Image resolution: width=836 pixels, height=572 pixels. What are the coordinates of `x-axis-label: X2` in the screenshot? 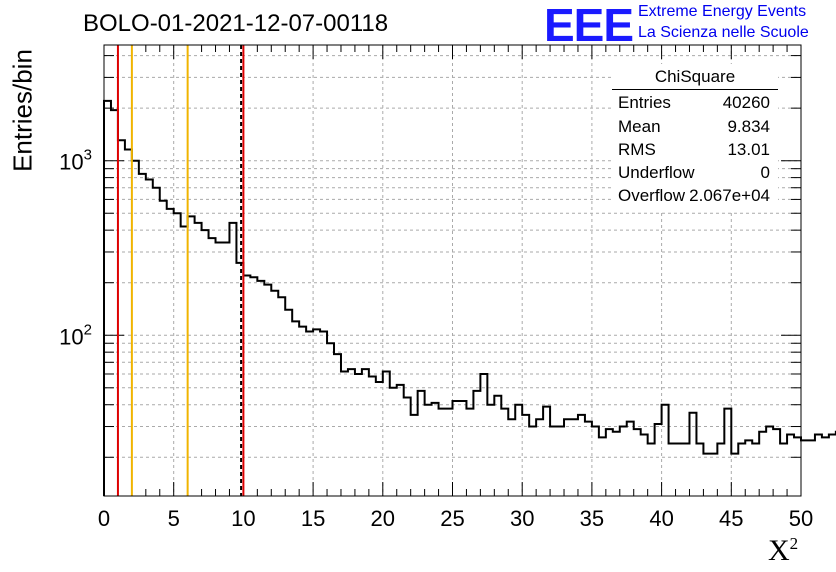 It's located at (783, 551).